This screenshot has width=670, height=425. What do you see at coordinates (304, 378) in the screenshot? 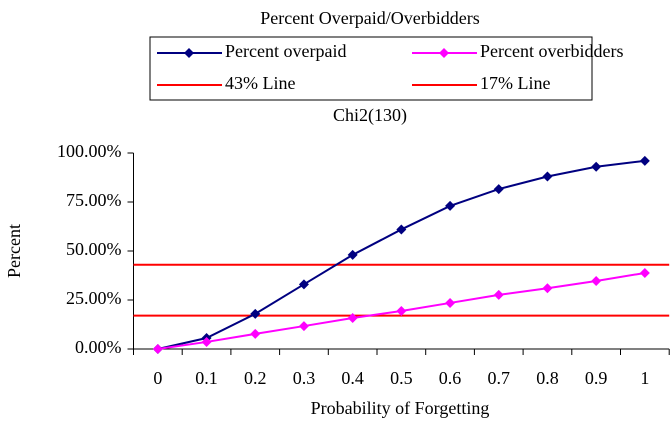
I see `x-tick-label: 0.3` at bounding box center [304, 378].